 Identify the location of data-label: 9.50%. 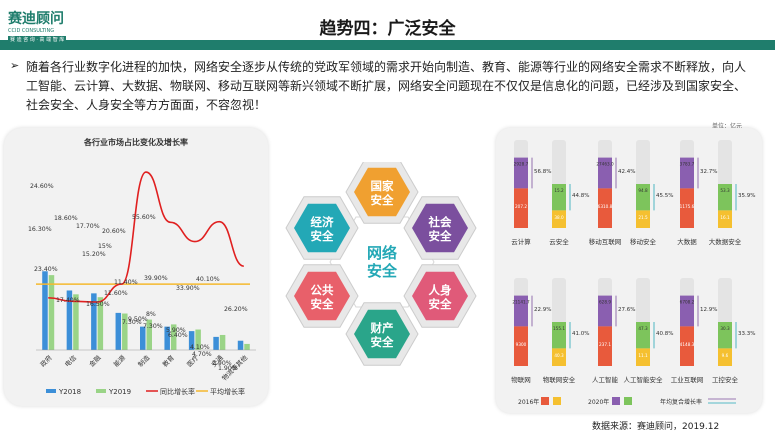
(138, 319).